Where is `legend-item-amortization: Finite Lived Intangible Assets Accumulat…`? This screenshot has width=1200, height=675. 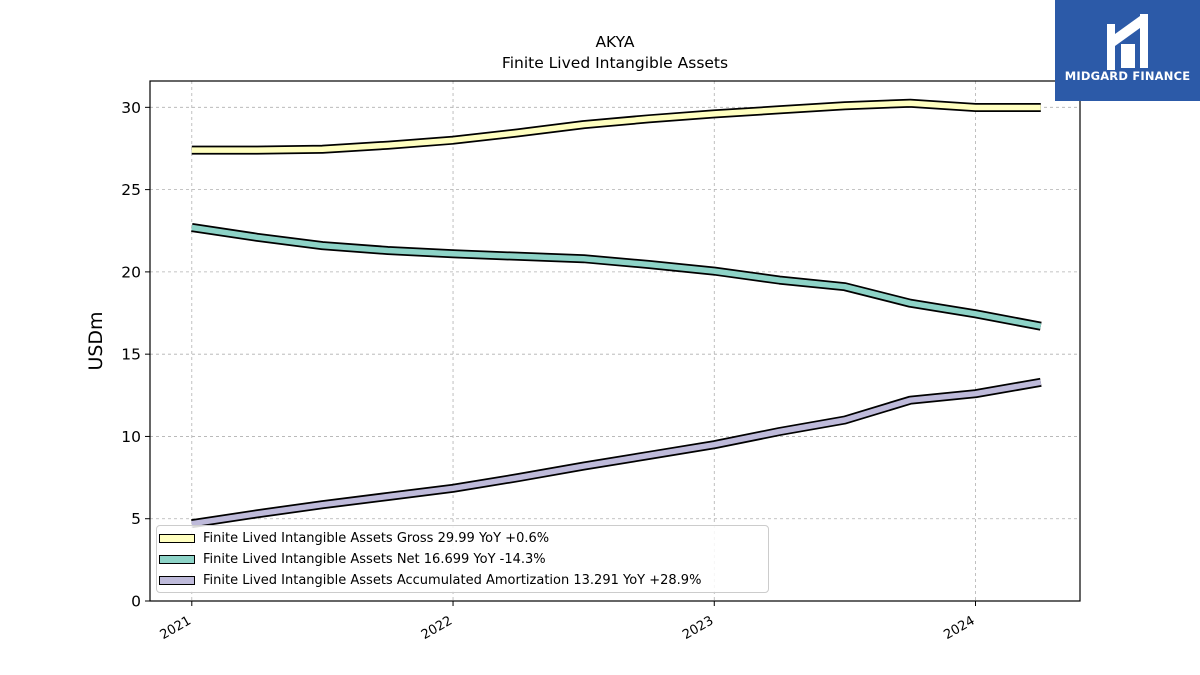 legend-item-amortization: Finite Lived Intangible Assets Accumulat… is located at coordinates (430, 580).